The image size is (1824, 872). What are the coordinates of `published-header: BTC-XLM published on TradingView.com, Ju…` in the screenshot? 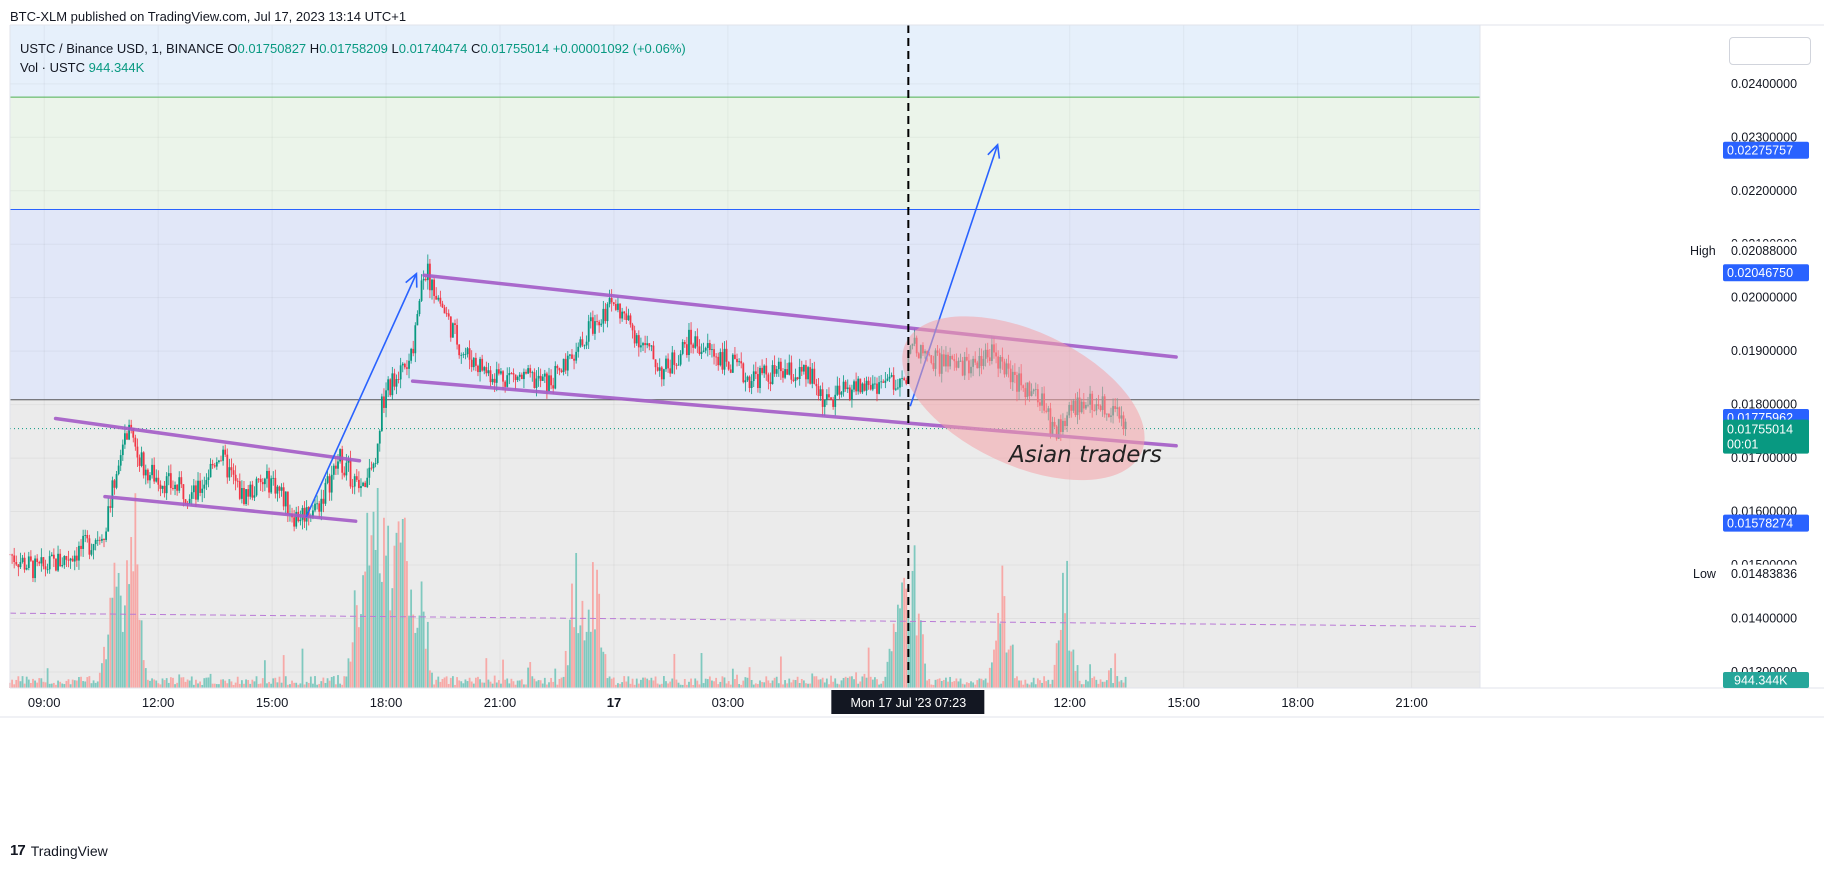 It's located at (208, 16).